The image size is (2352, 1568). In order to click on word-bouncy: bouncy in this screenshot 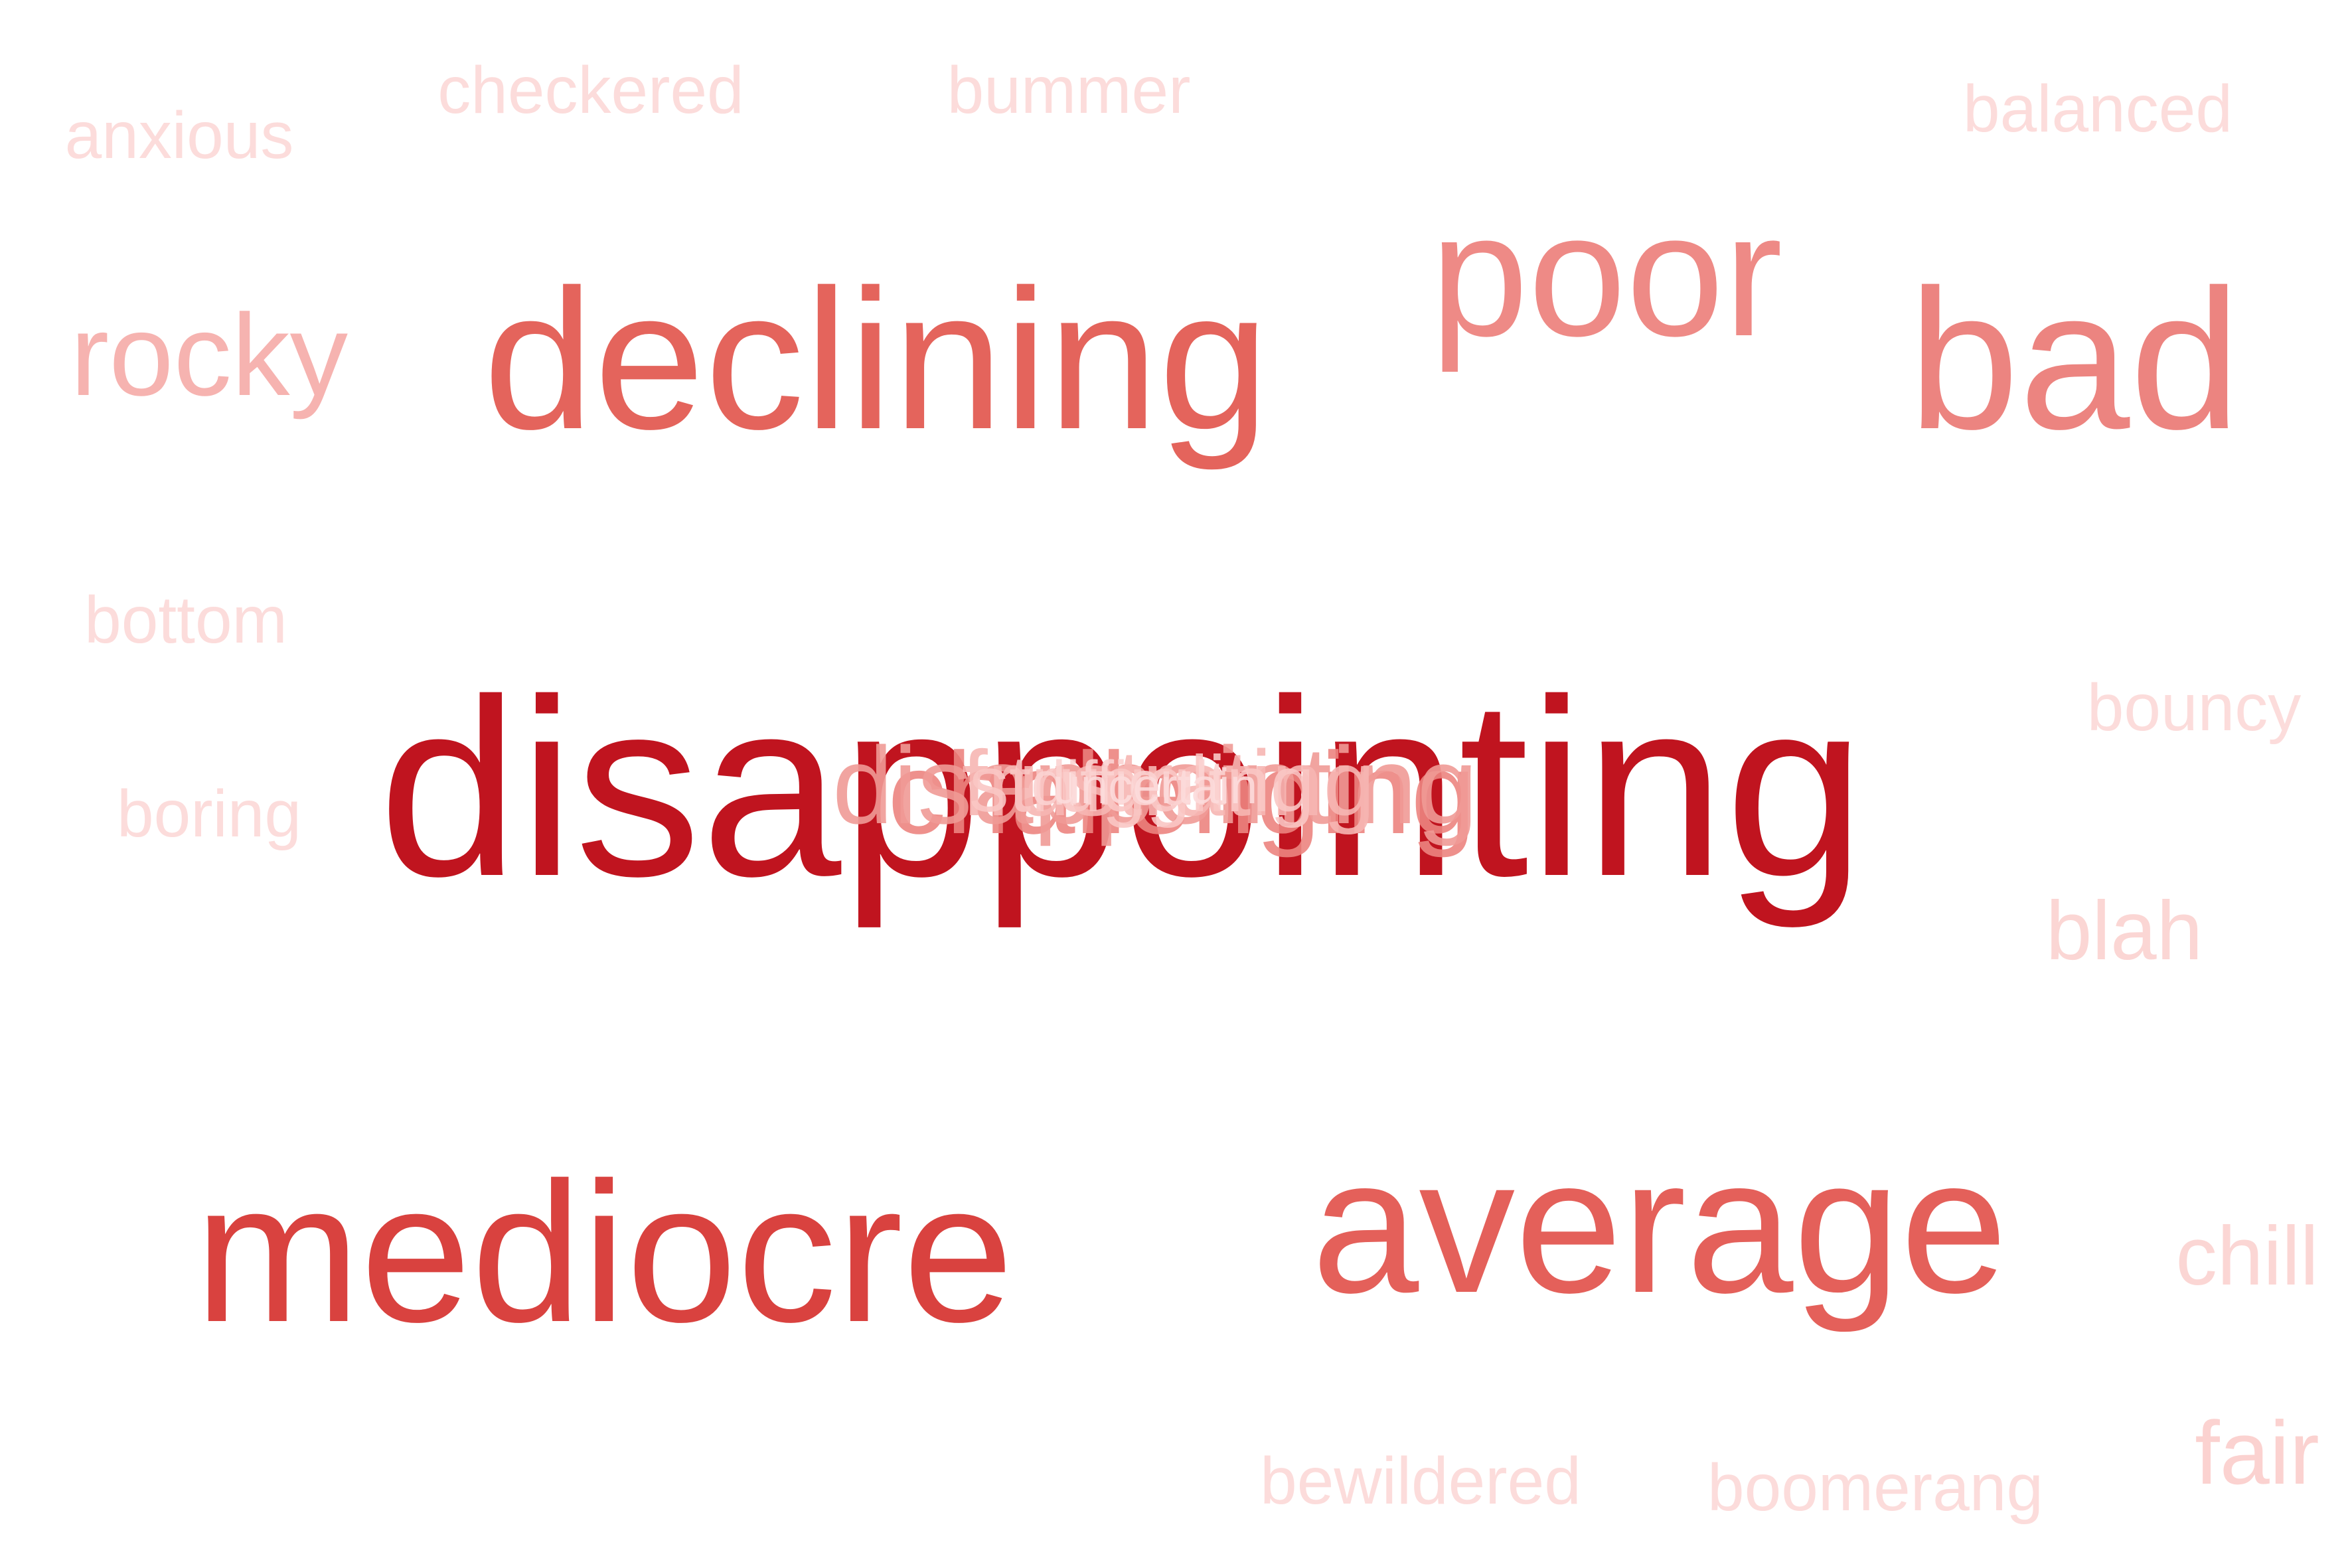, I will do `click(2194, 707)`.